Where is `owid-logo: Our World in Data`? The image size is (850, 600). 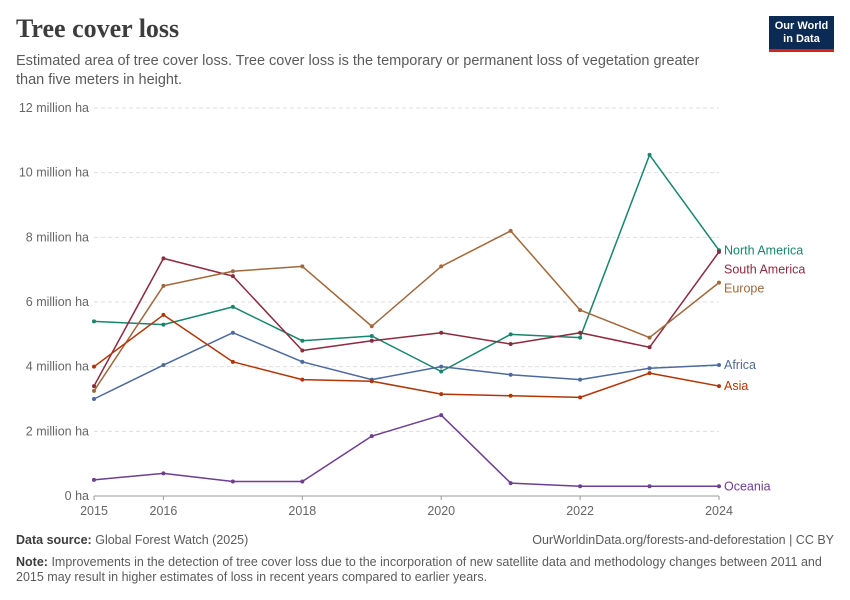
owid-logo: Our World in Data is located at coordinates (801, 34).